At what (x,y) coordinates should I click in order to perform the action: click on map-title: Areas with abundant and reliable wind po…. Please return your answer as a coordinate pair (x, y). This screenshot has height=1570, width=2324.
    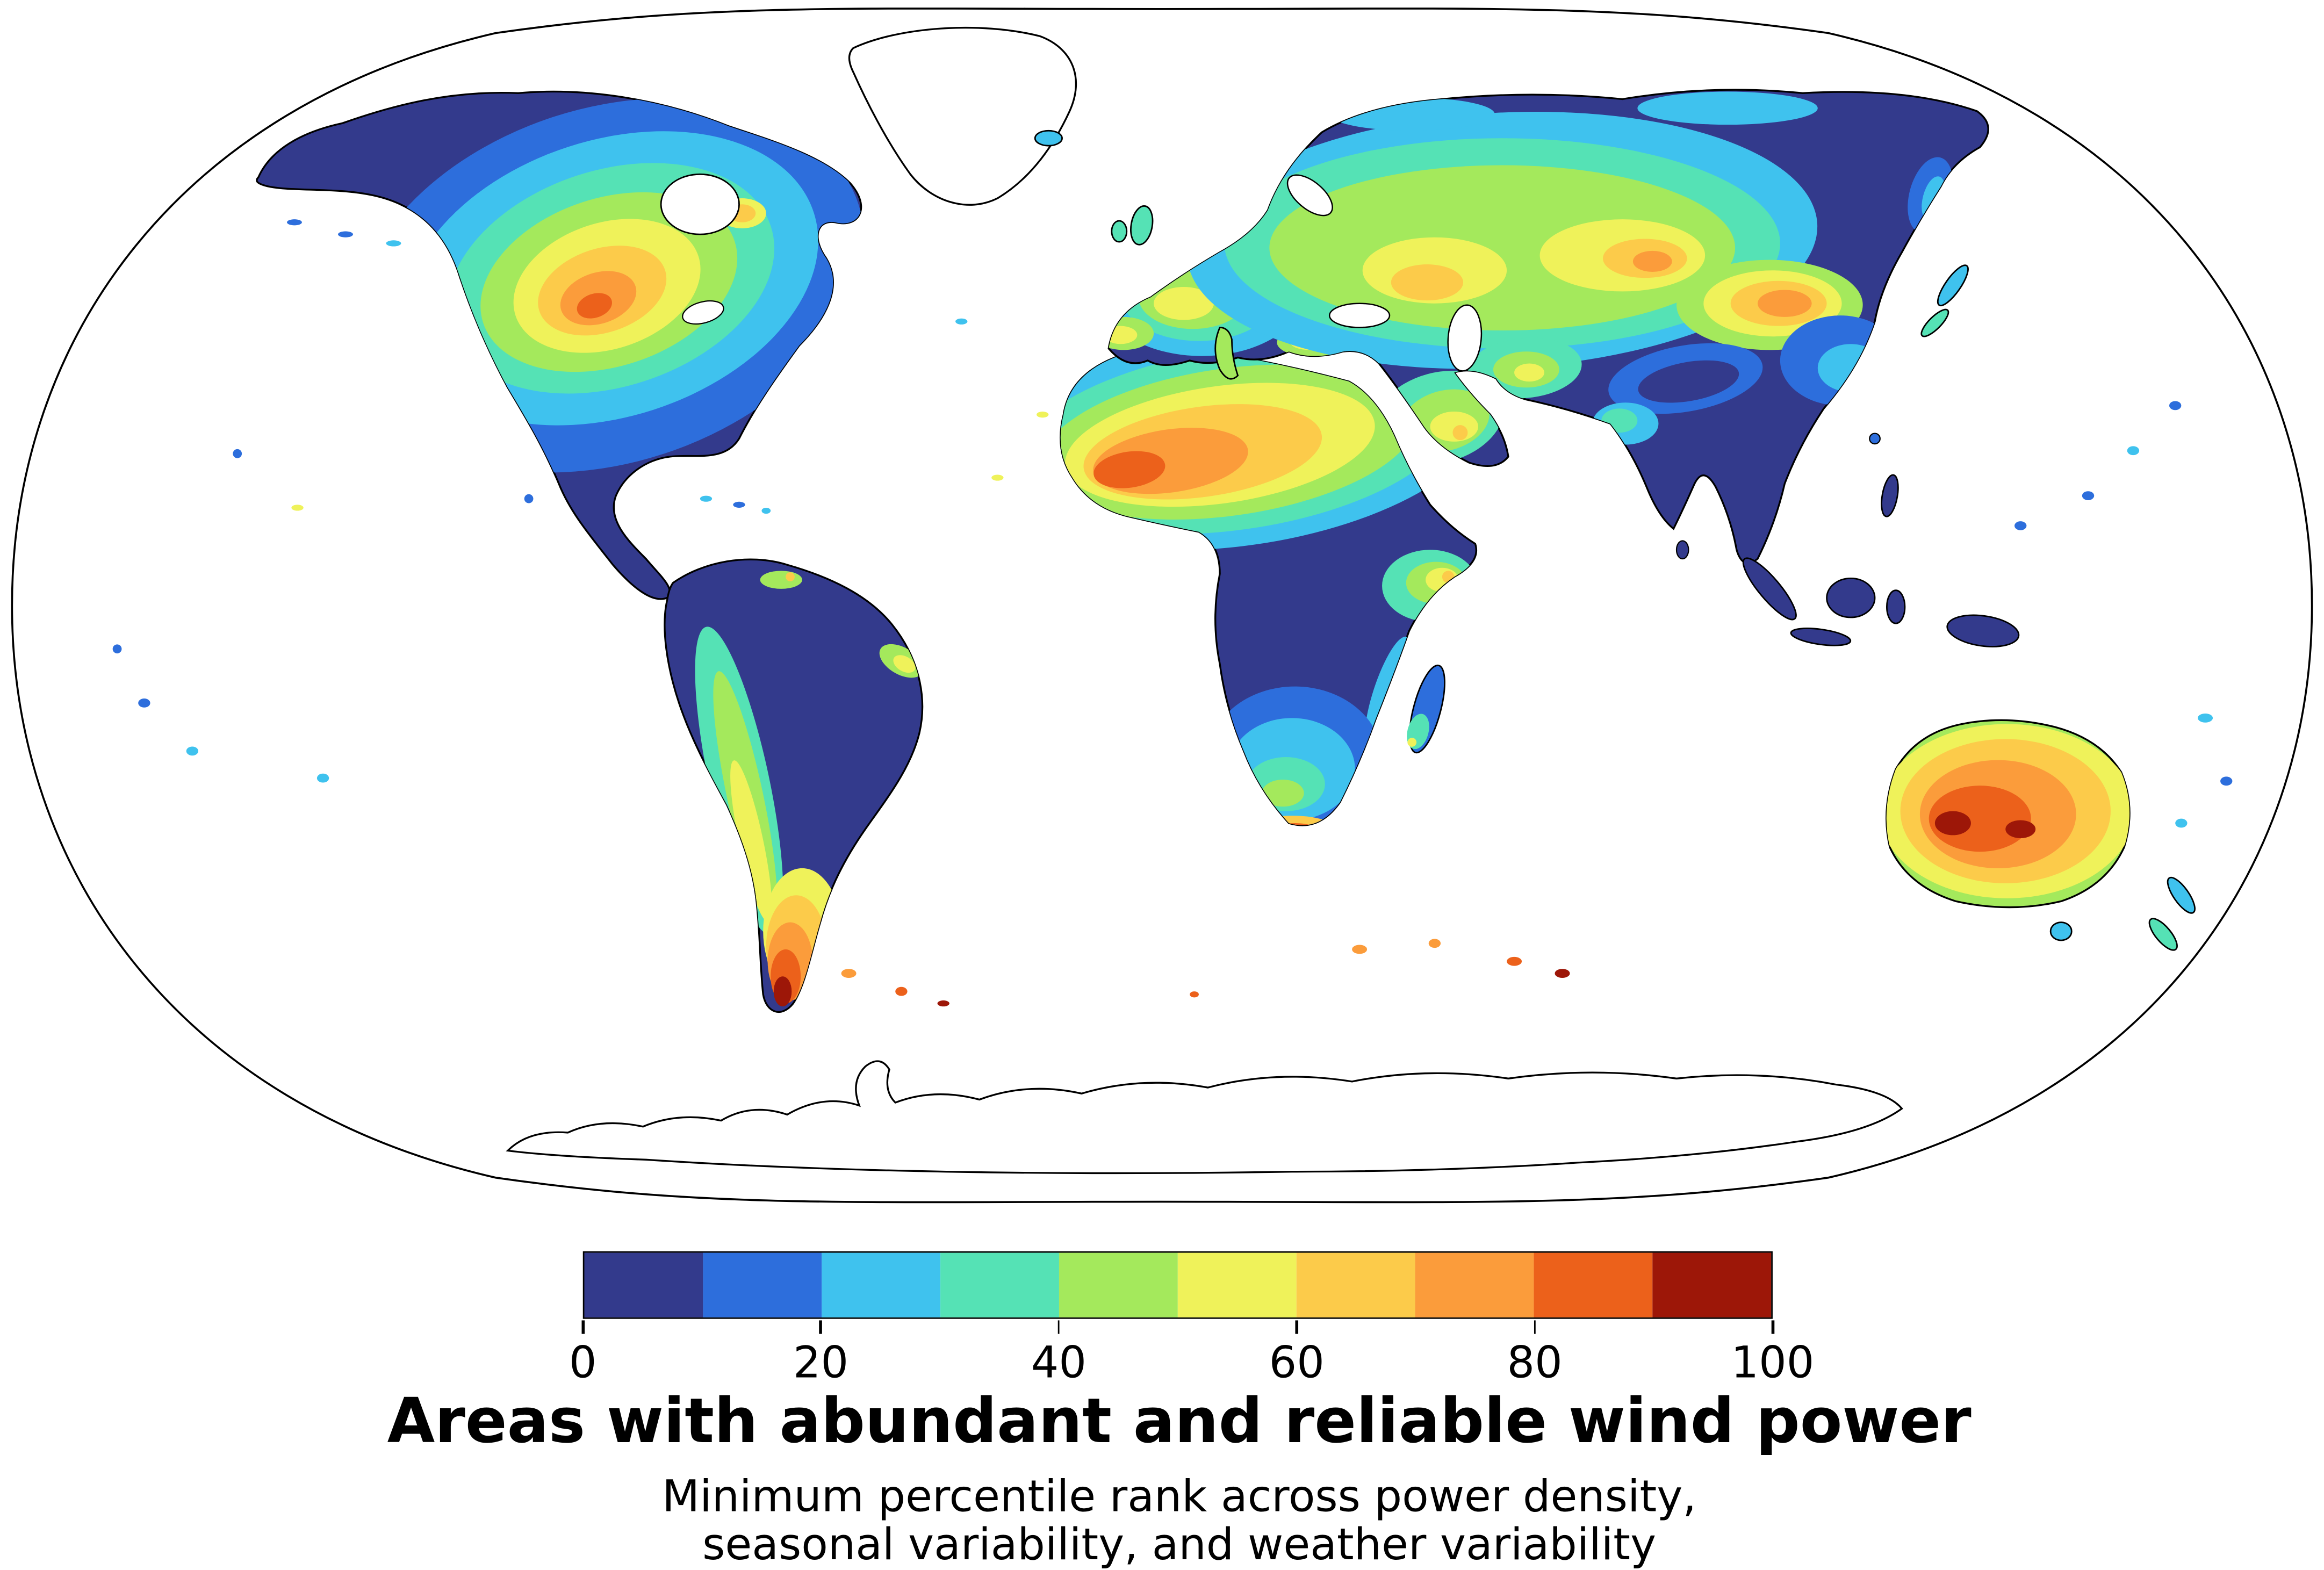
    Looking at the image, I should click on (1179, 1421).